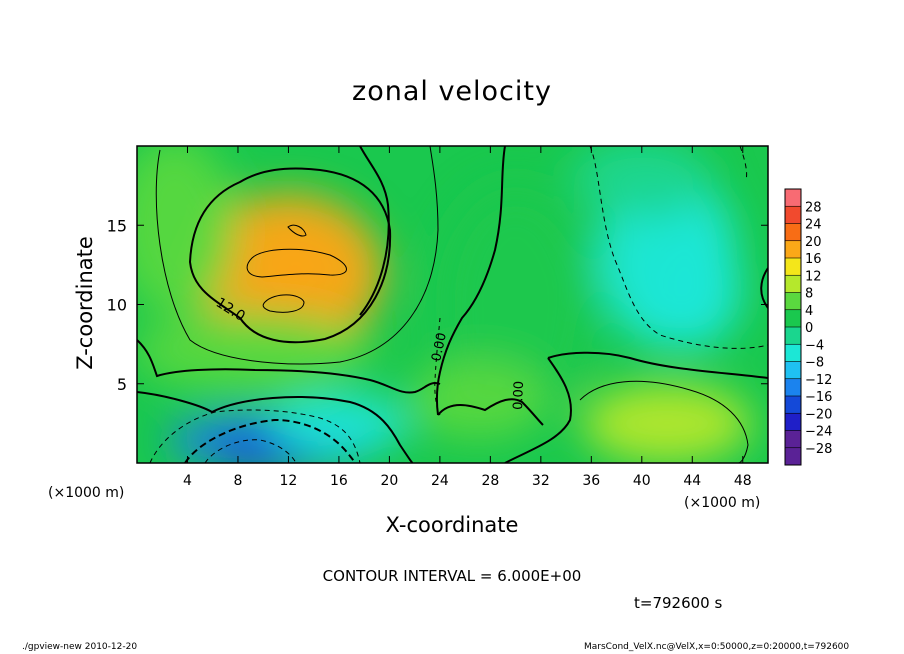  What do you see at coordinates (642, 481) in the screenshot?
I see `x-tick-label-9: 40` at bounding box center [642, 481].